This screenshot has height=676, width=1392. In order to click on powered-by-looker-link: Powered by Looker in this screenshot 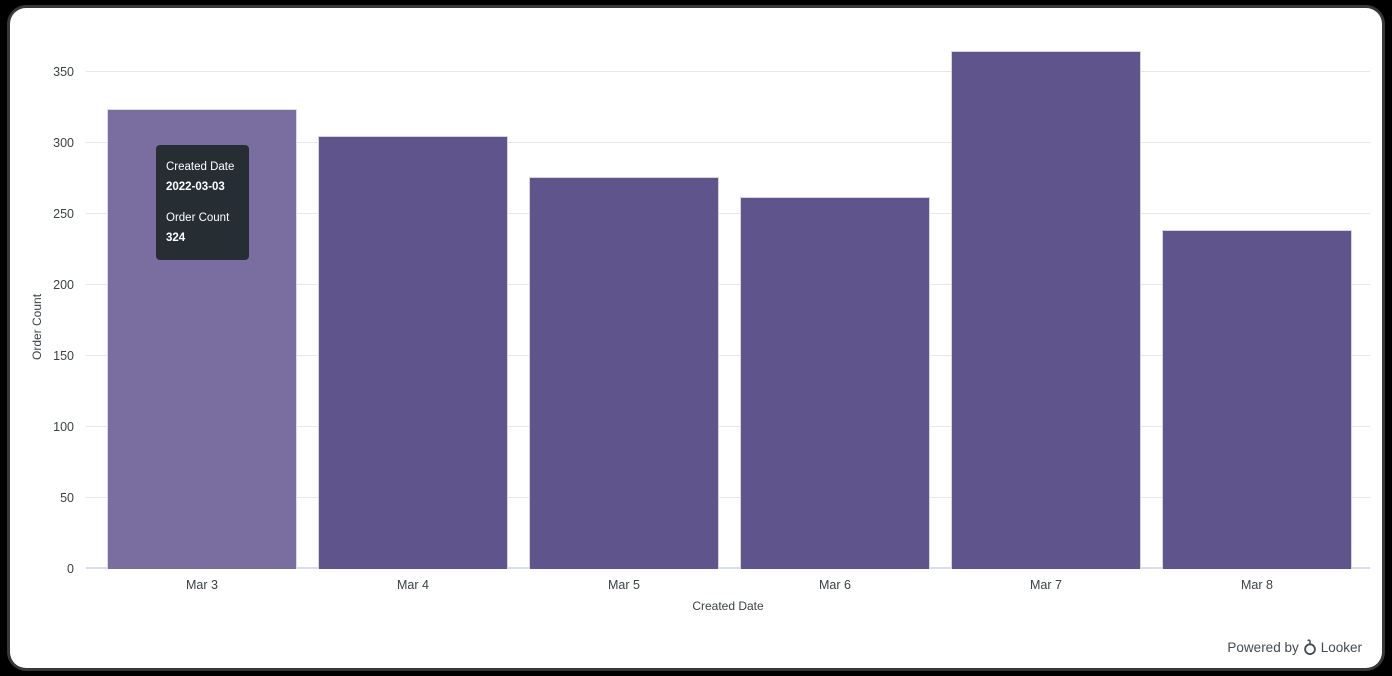, I will do `click(1294, 647)`.